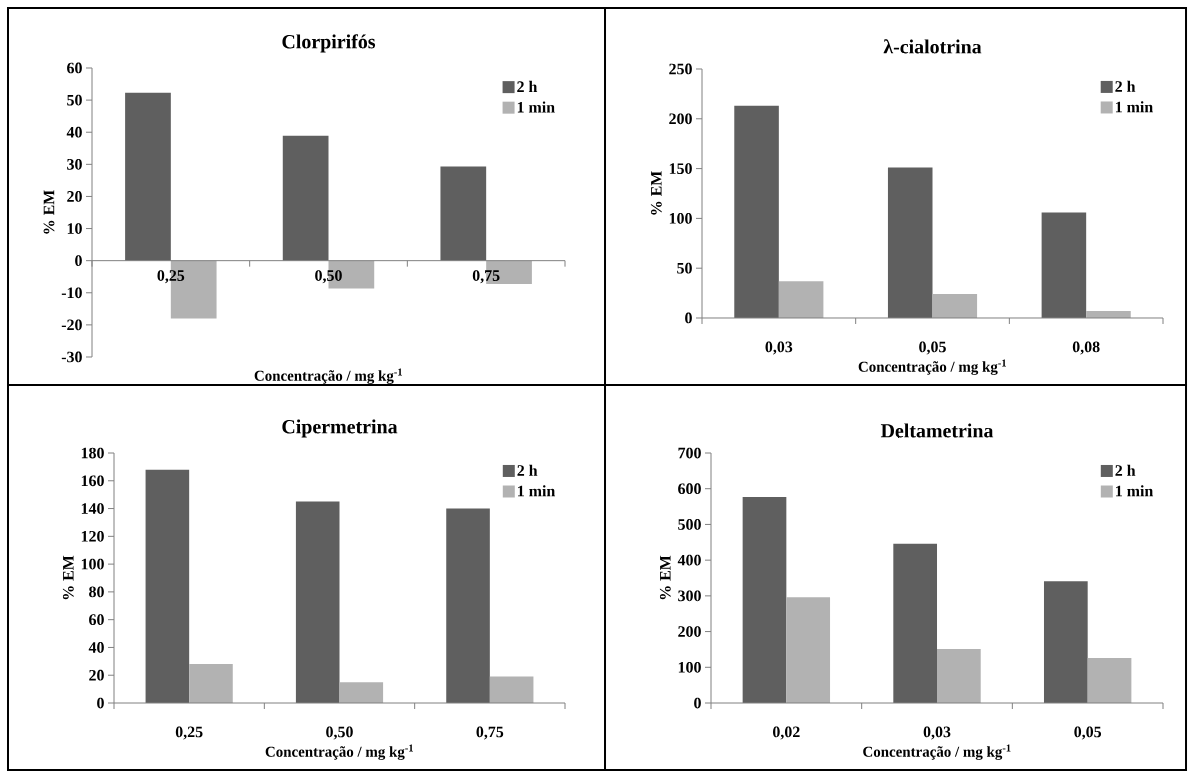 The height and width of the screenshot is (776, 1191). What do you see at coordinates (1086, 348) in the screenshot?
I see `x-tick-label: 0,08` at bounding box center [1086, 348].